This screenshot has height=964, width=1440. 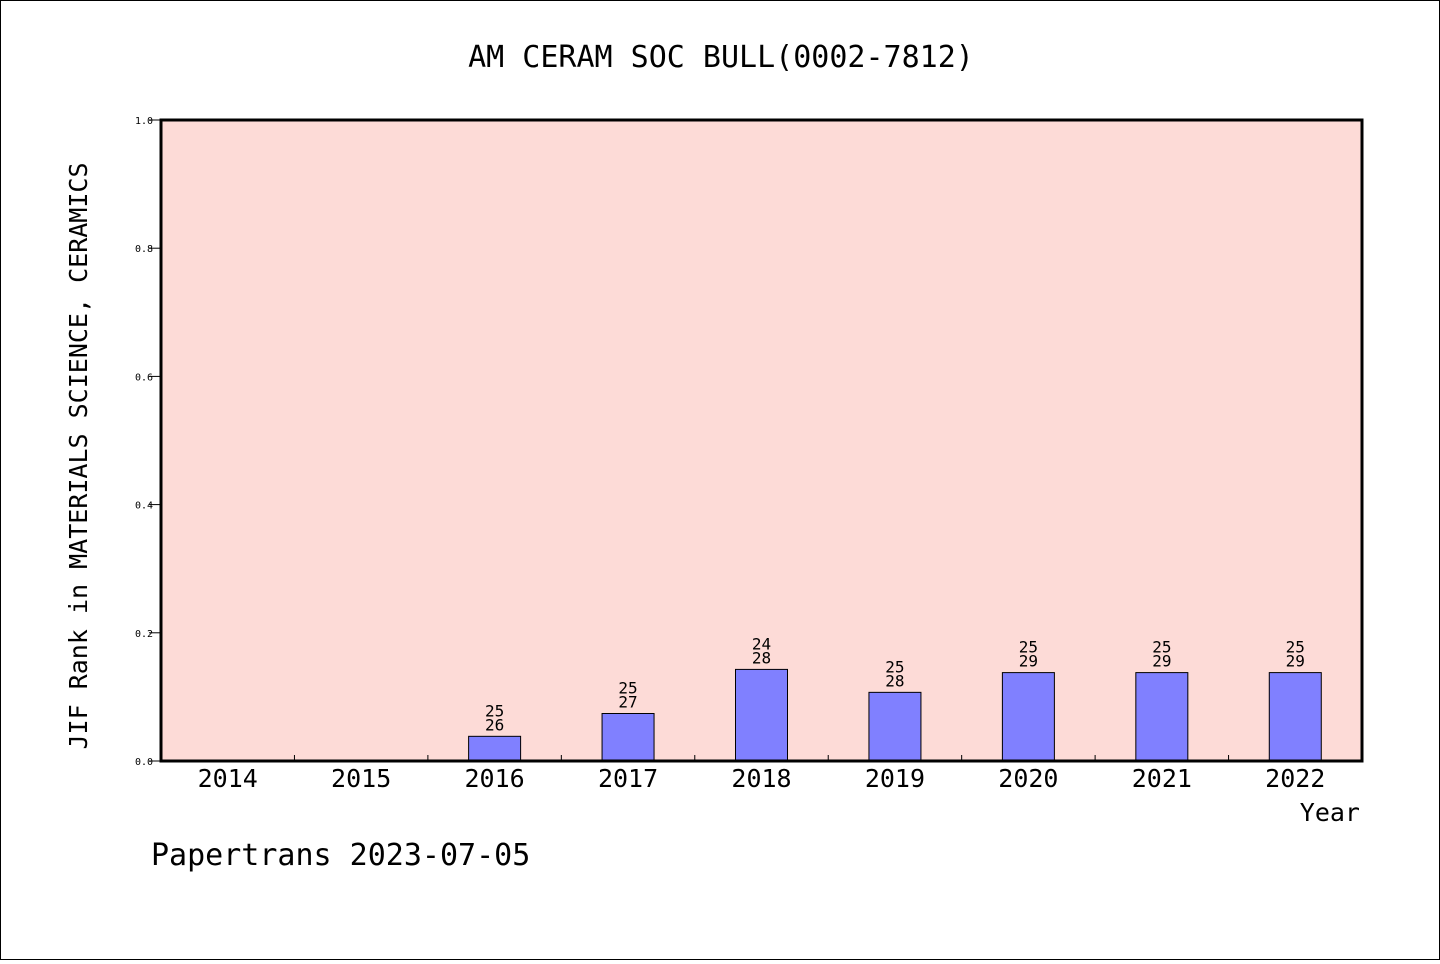 What do you see at coordinates (144, 249) in the screenshot?
I see `y-tick-label: 0.8` at bounding box center [144, 249].